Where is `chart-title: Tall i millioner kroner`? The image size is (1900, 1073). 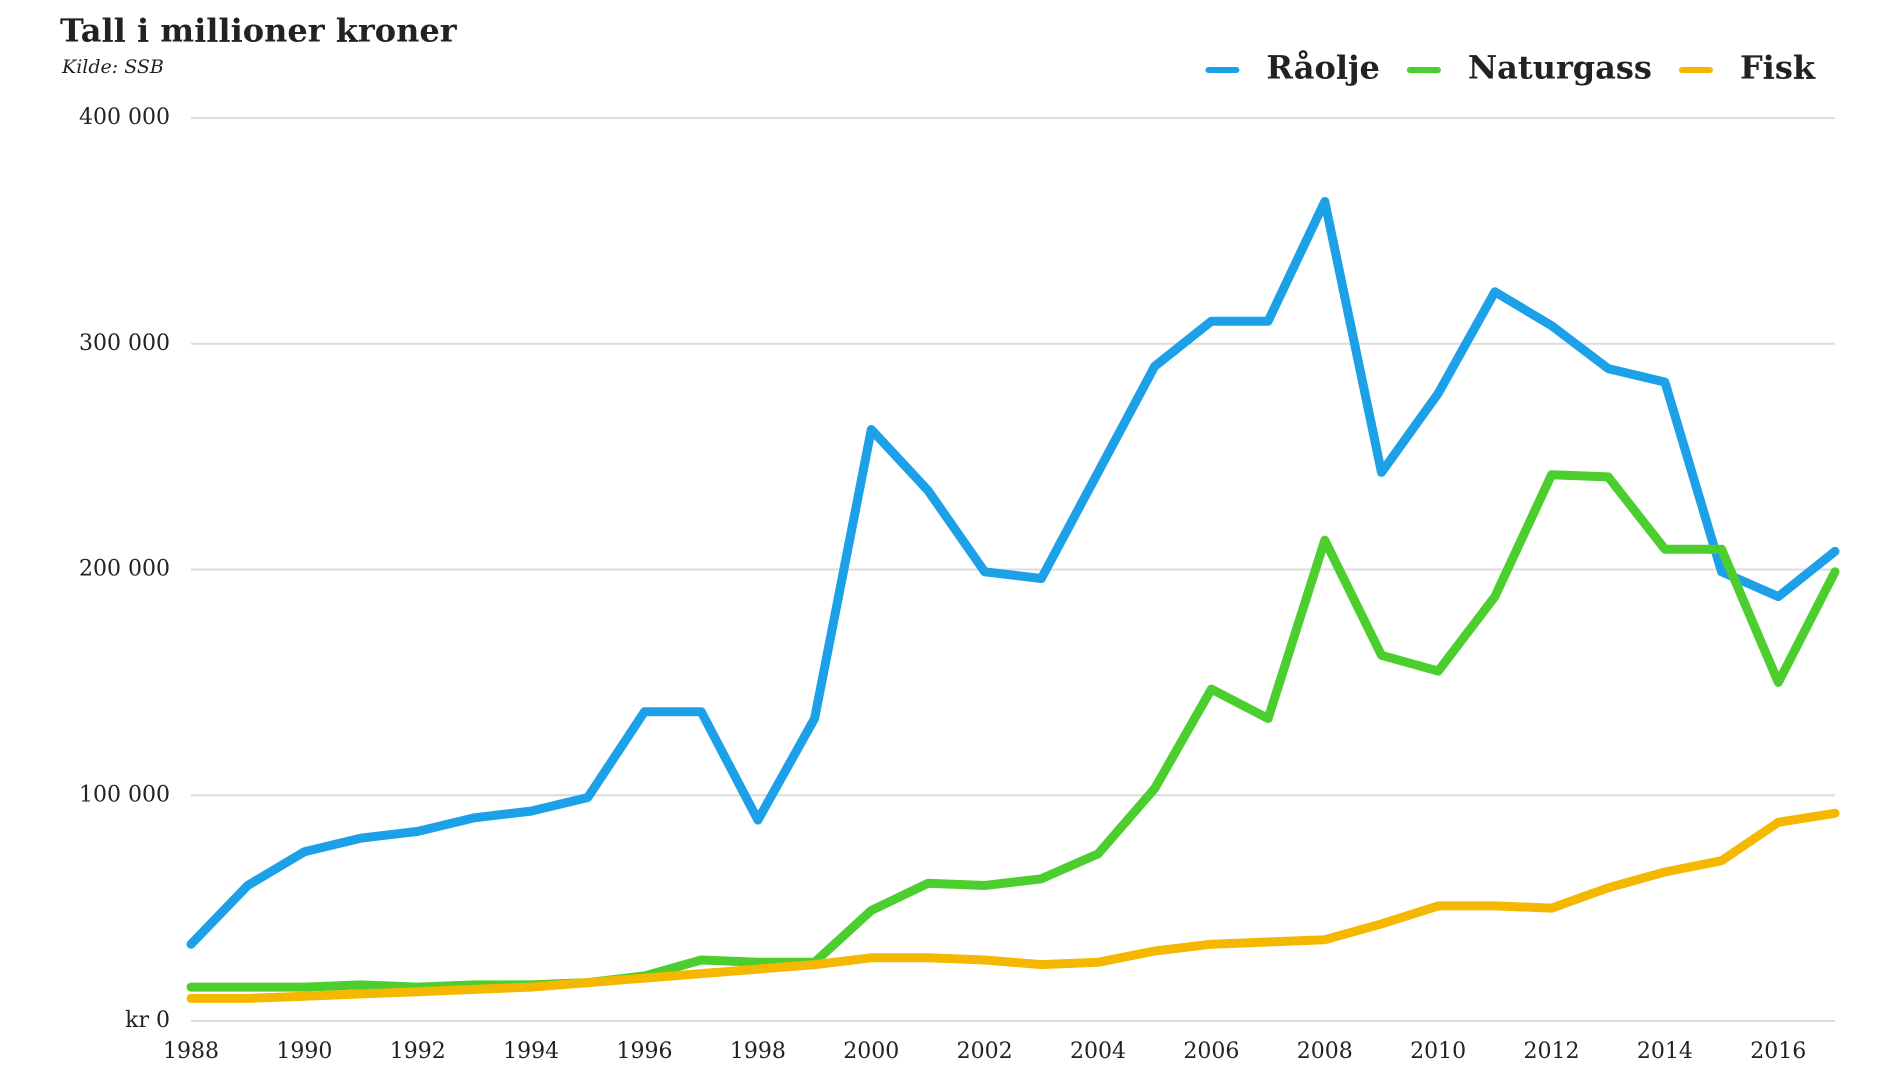
chart-title: Tall i millioner kroner is located at coordinates (259, 31).